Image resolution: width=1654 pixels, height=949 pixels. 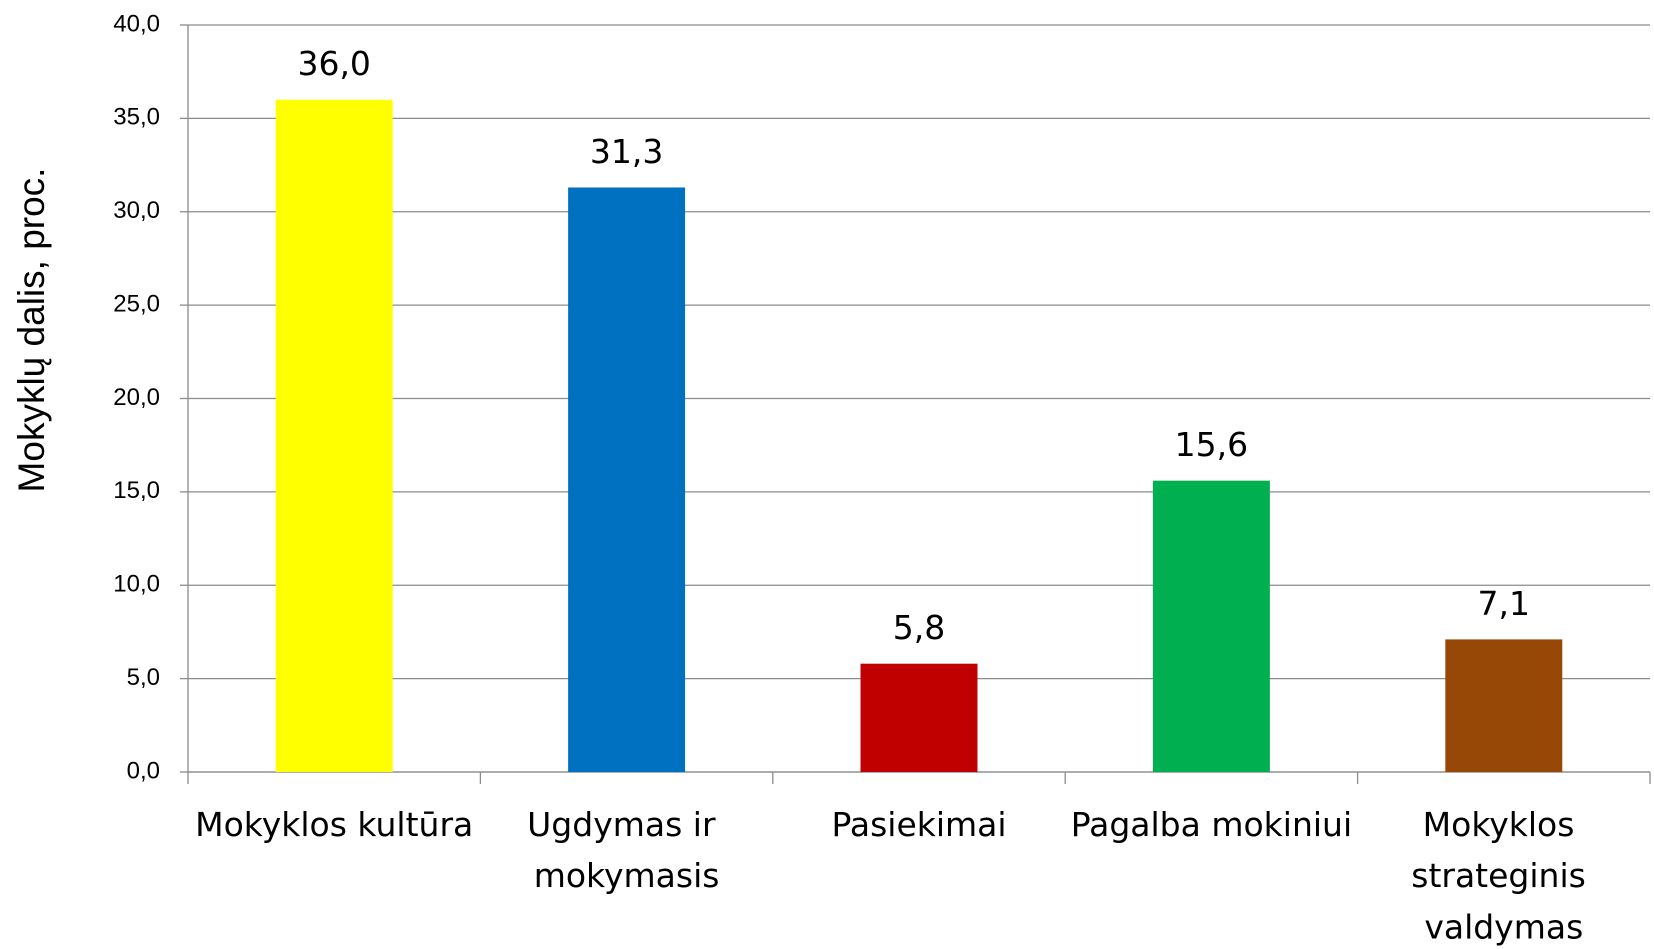 What do you see at coordinates (626, 151) in the screenshot?
I see `data-label: 31,3` at bounding box center [626, 151].